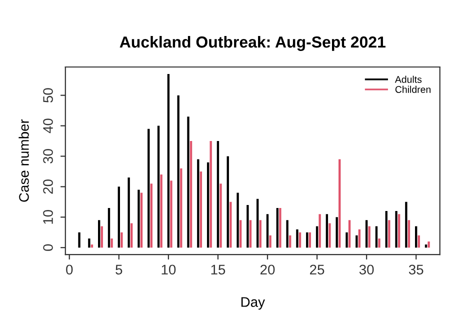  Describe the element at coordinates (366, 269) in the screenshot. I see `x-tick-label: 30` at that location.